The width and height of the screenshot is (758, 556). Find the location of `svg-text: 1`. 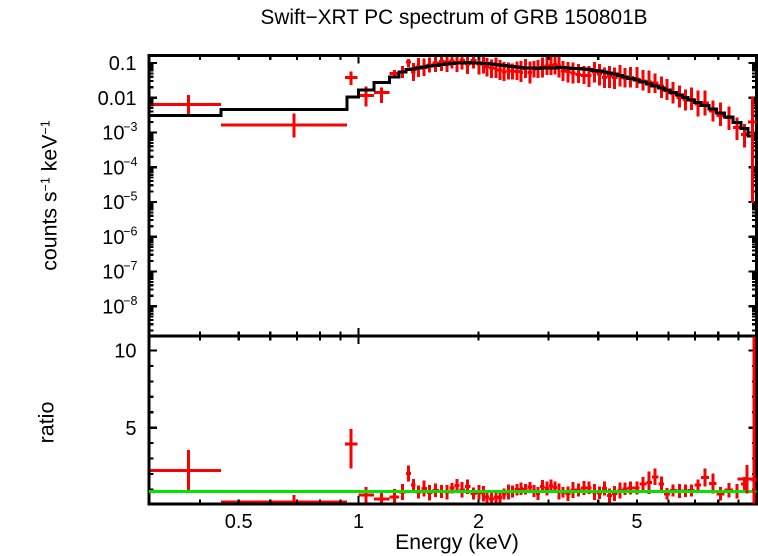

svg-text: 1 is located at coordinates (358, 522).